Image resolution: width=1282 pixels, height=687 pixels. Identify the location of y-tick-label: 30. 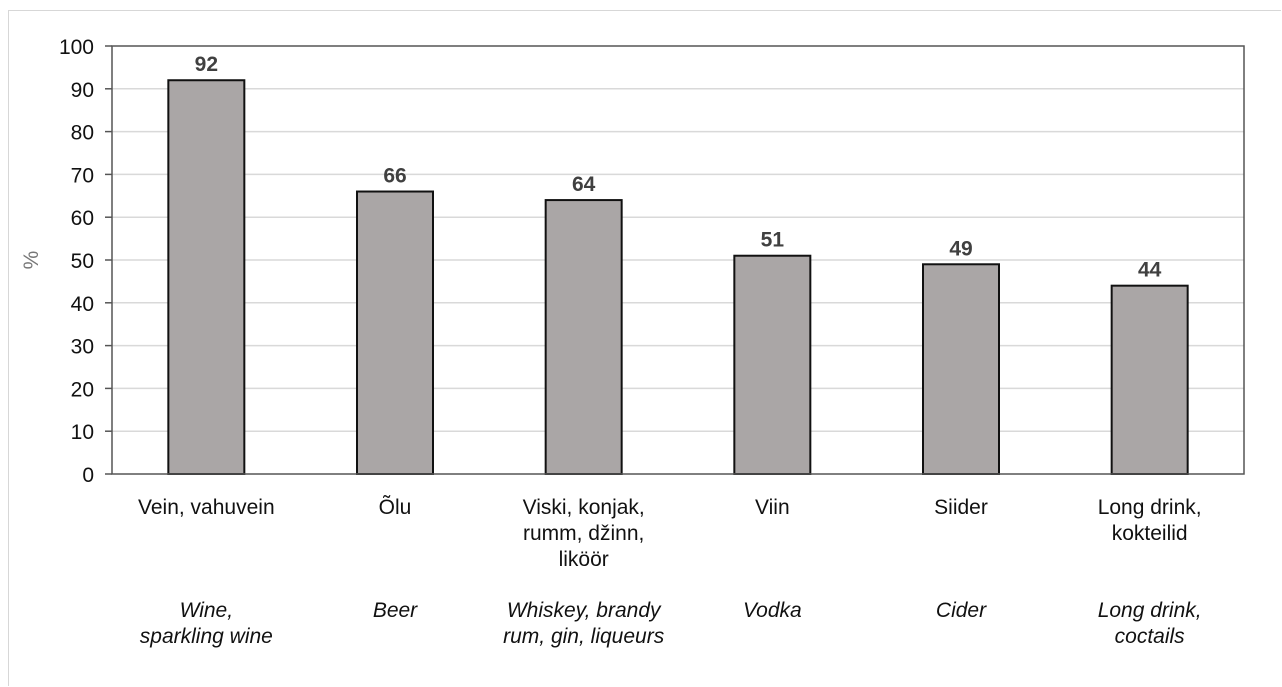
(82, 347).